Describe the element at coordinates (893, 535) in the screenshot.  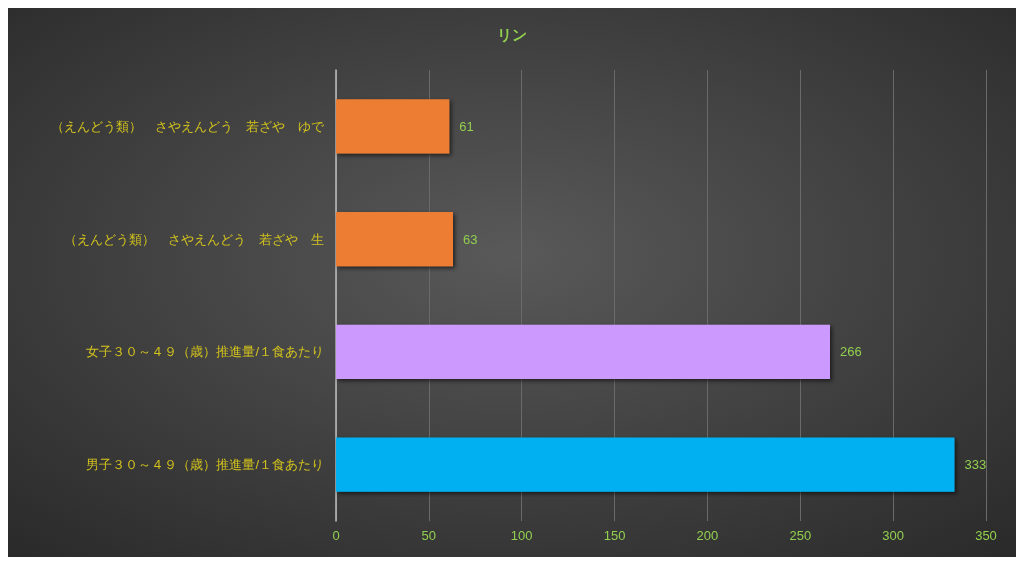
I see `x-tick-label: 300` at that location.